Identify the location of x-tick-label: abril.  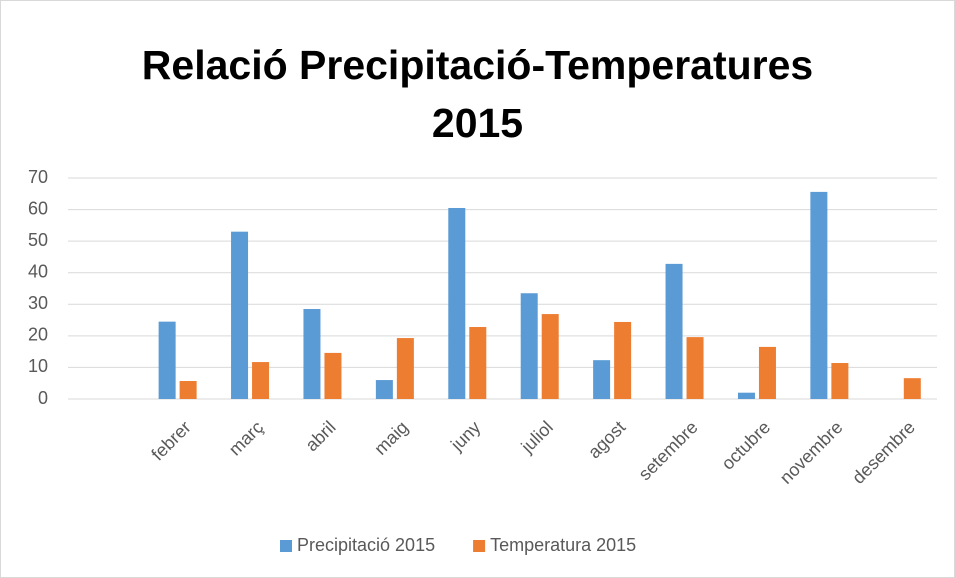
(320, 436).